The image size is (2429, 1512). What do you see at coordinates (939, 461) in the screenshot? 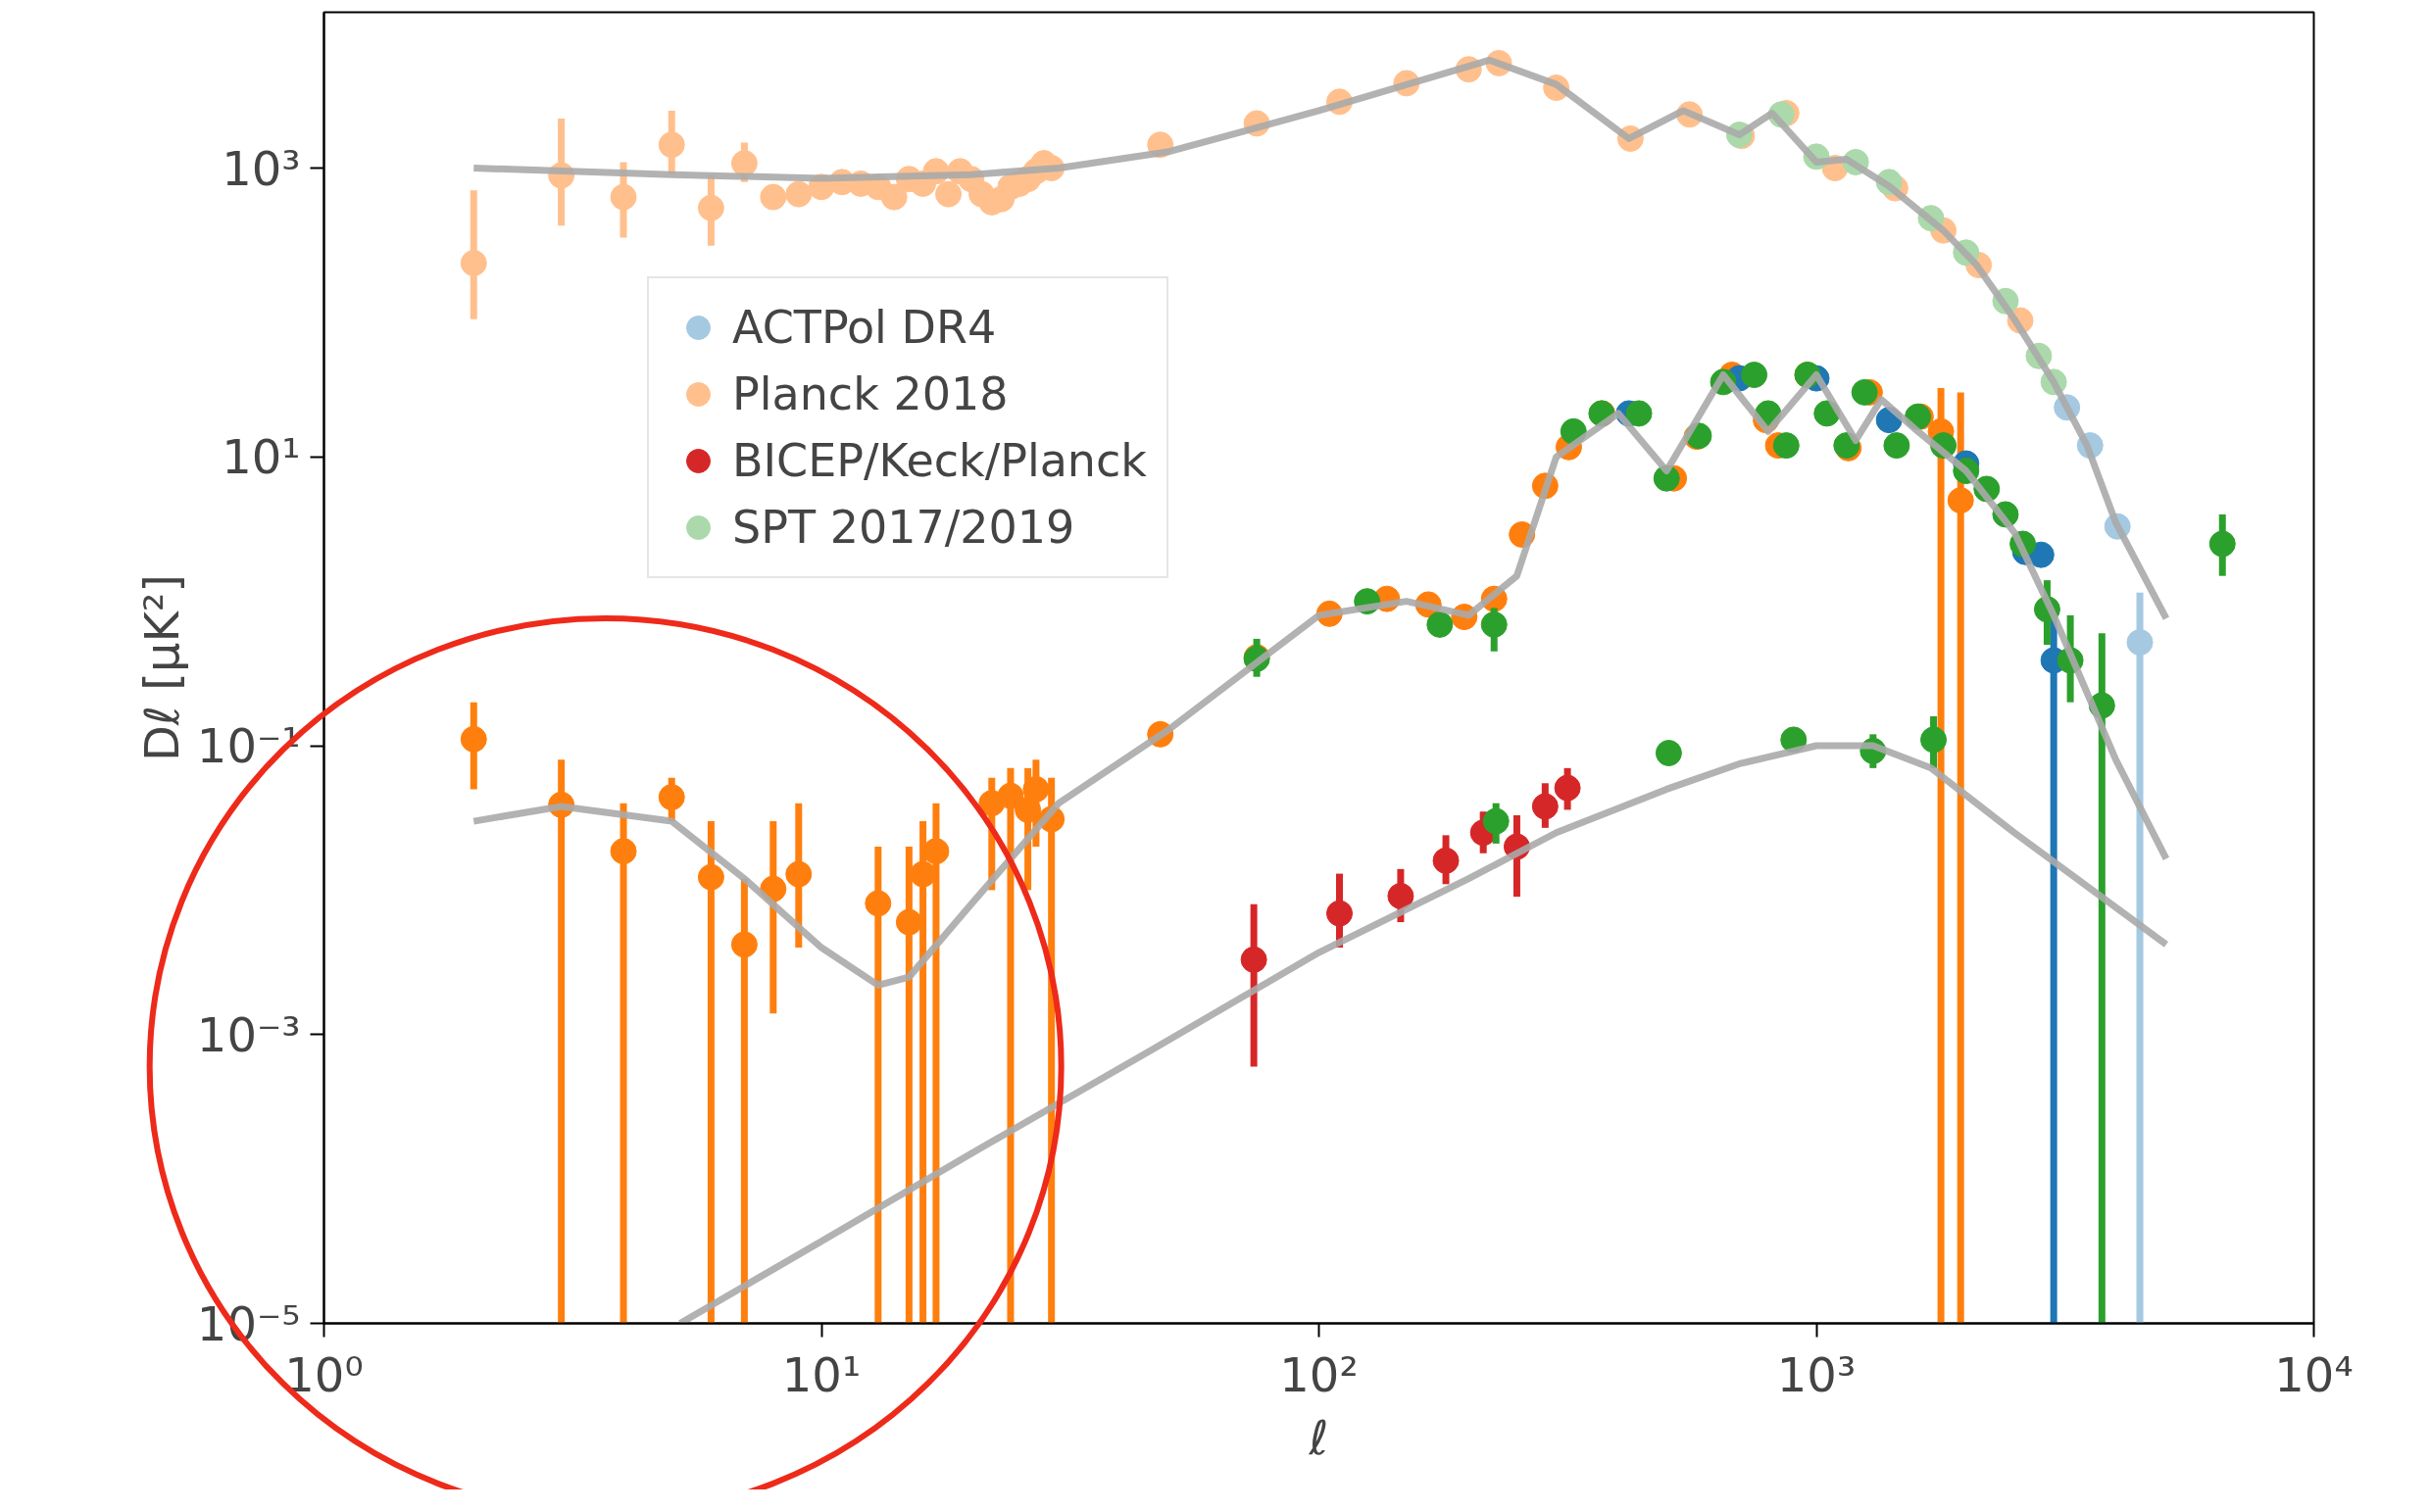
I see `legend-label: BICEP/Keck/Planck` at bounding box center [939, 461].